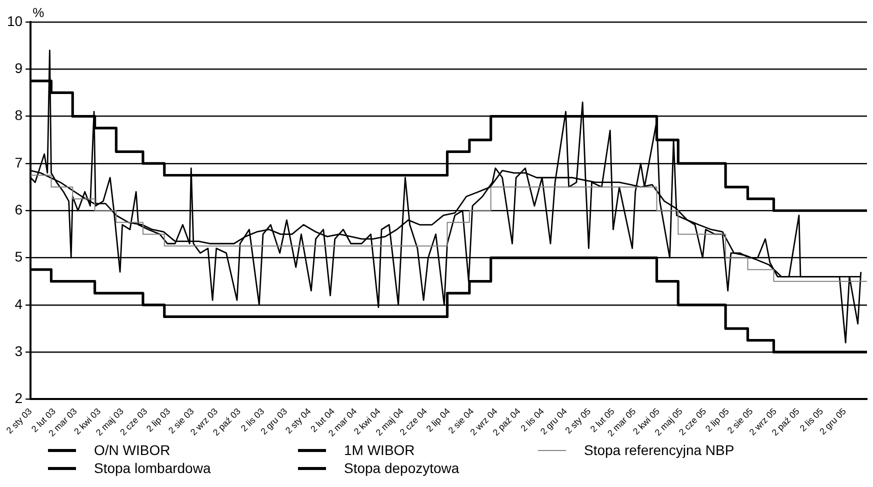  I want to click on legend-label: Stopa depozytowa, so click(402, 468).